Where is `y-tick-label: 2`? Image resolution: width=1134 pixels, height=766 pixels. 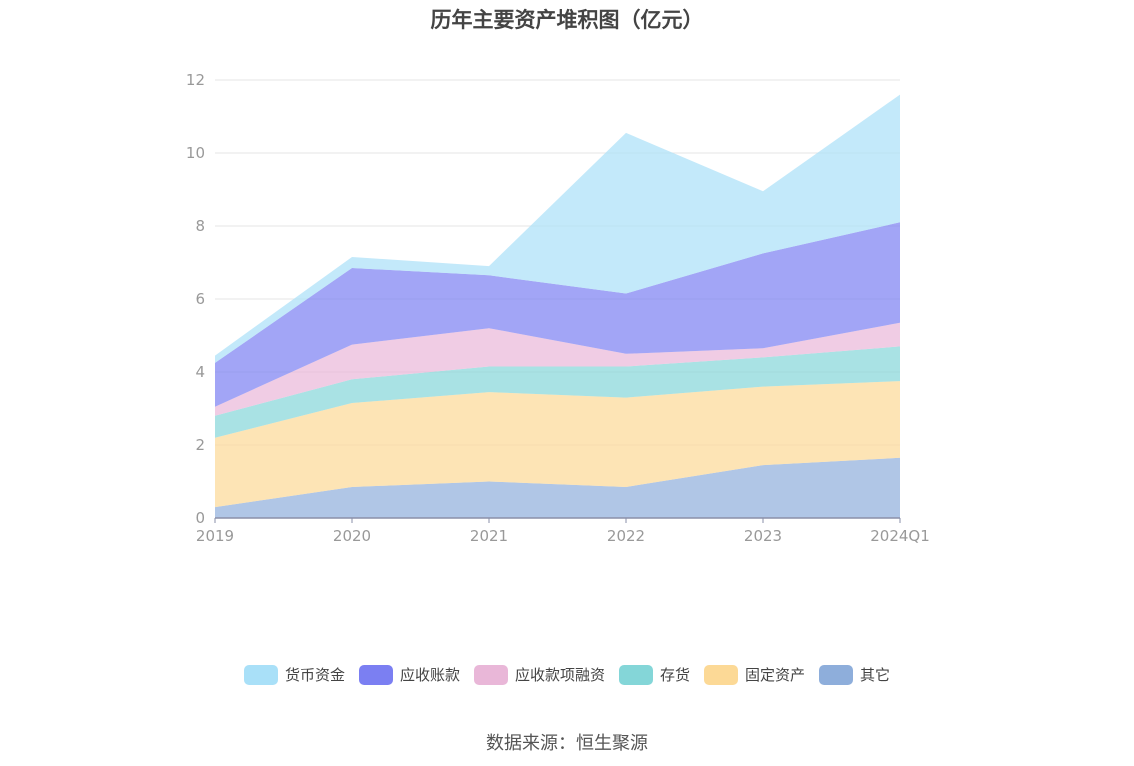 y-tick-label: 2 is located at coordinates (200, 445).